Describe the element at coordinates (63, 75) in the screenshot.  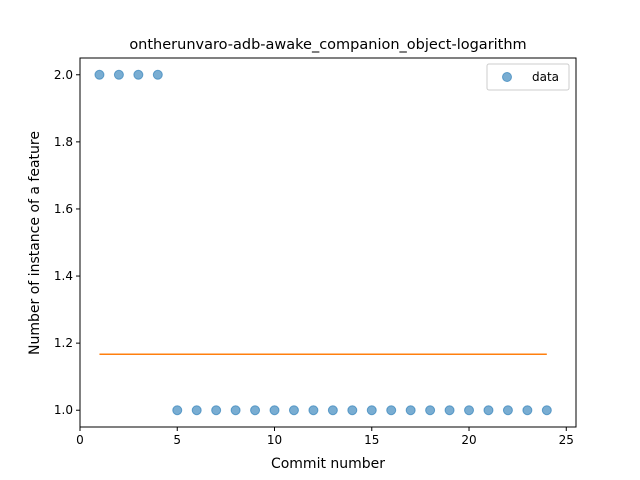
I see `y-tick-label: 2.0` at that location.